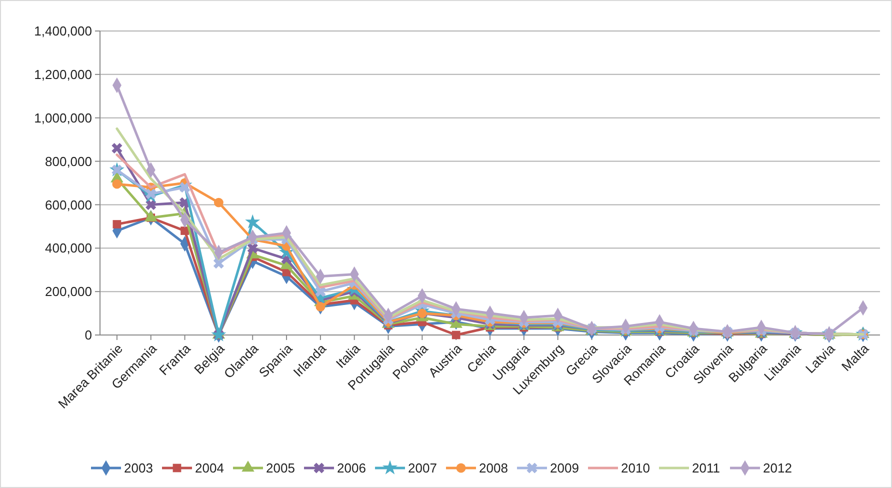 Image resolution: width=892 pixels, height=488 pixels. I want to click on y-tick-label: 1,400,000, so click(63, 31).